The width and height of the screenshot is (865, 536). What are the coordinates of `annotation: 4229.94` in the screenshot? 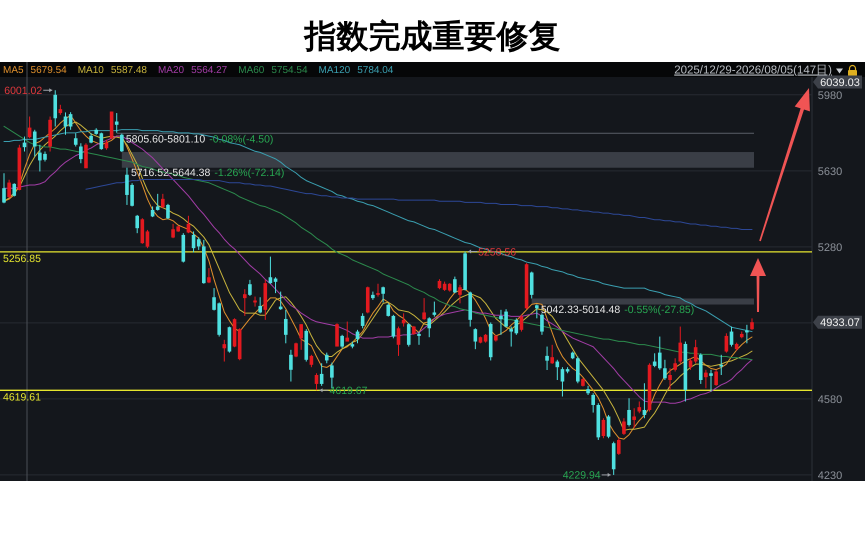 It's located at (581, 476).